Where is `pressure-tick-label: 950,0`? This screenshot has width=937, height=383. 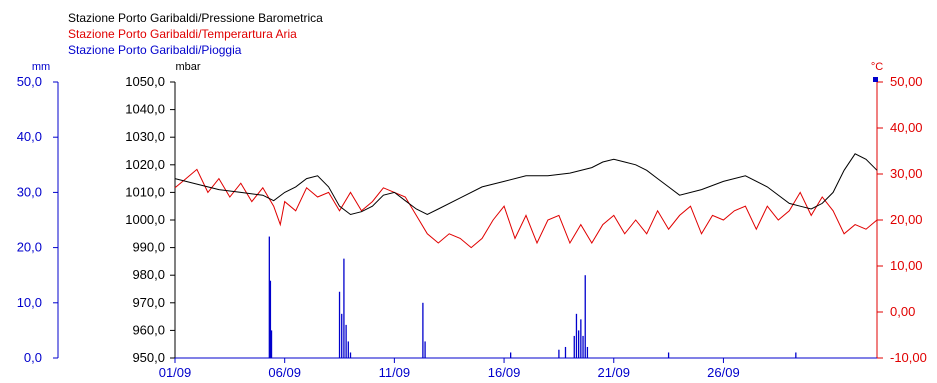 pressure-tick-label: 950,0 is located at coordinates (148, 357).